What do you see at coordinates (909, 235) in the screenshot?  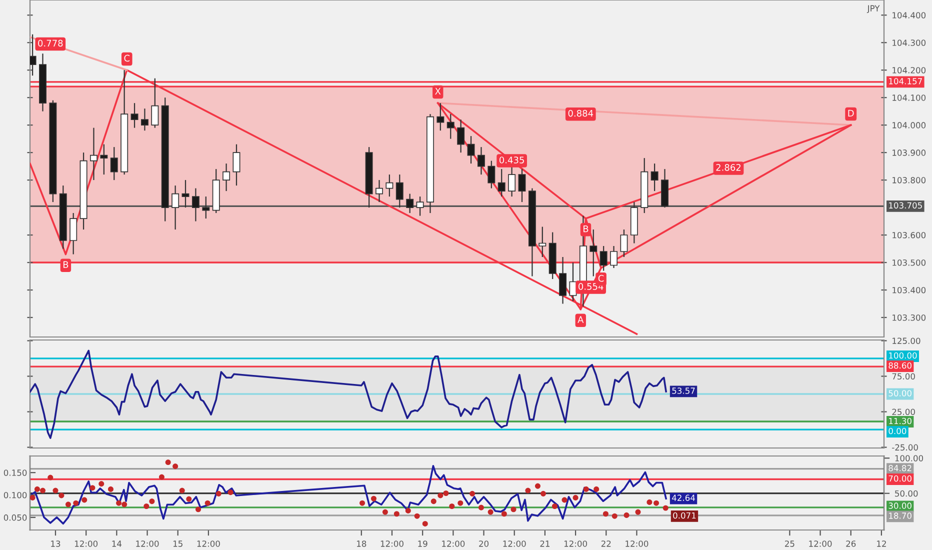 I see `y-tick-label: 103.600` at bounding box center [909, 235].